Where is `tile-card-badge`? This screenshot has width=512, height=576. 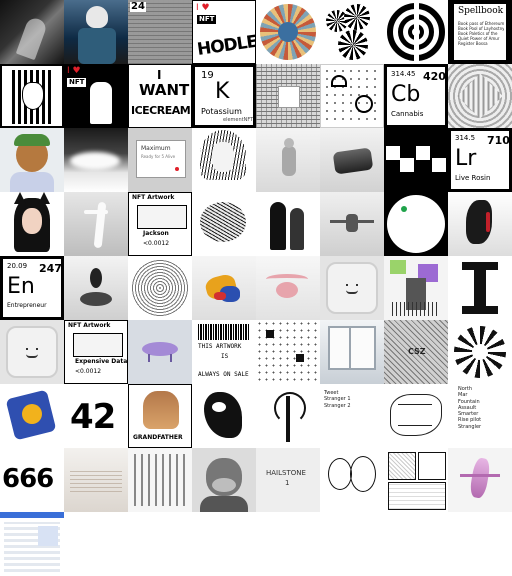
tile-card-badge is located at coordinates (32, 416).